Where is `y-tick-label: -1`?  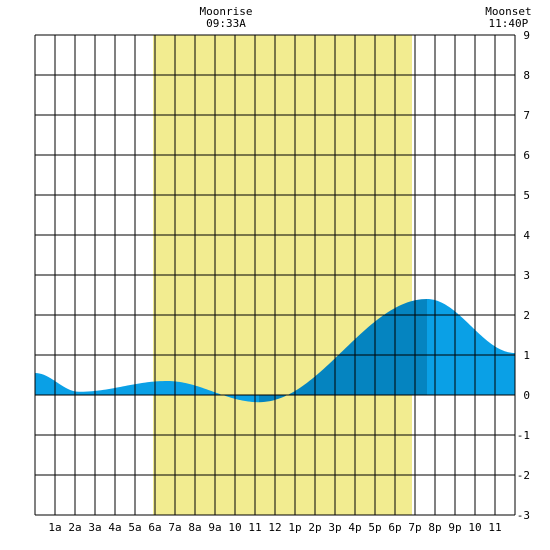
y-tick-label: -1 is located at coordinates (523, 435).